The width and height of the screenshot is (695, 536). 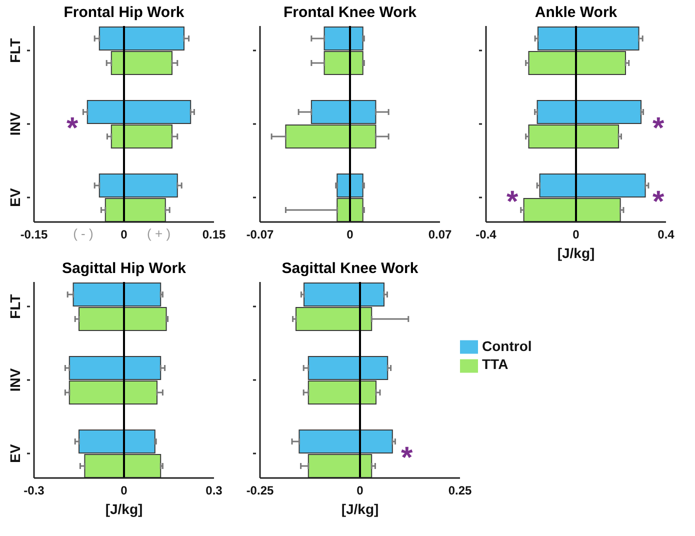 What do you see at coordinates (460, 491) in the screenshot?
I see `x-tick-label: 0.25` at bounding box center [460, 491].